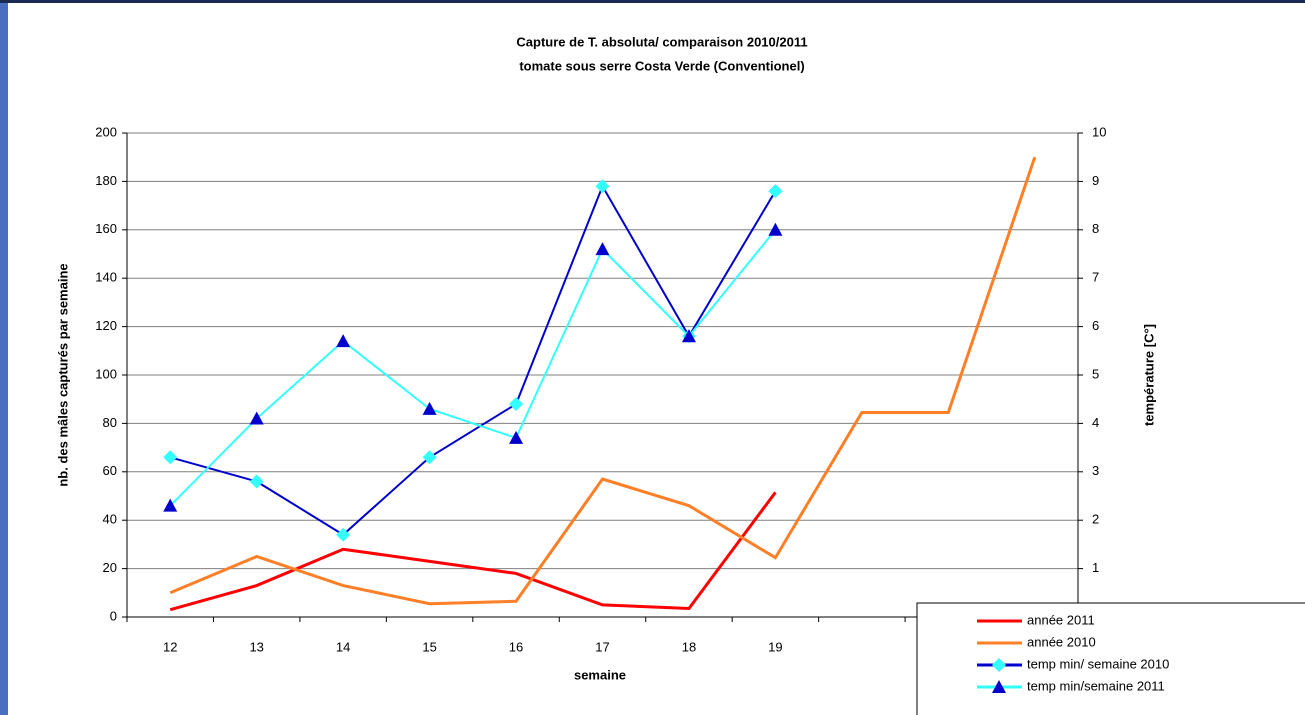  What do you see at coordinates (1095, 519) in the screenshot?
I see `y2-tick-label: 2` at bounding box center [1095, 519].